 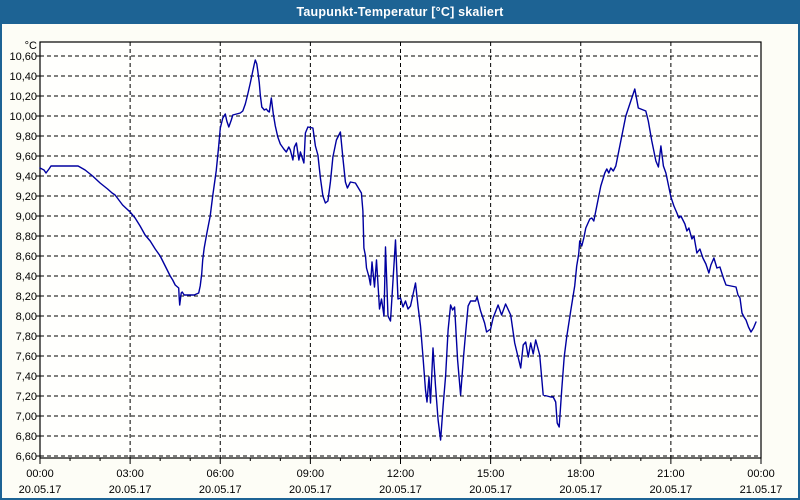 What do you see at coordinates (26, 457) in the screenshot?
I see `svg-text: 6,60` at bounding box center [26, 457].